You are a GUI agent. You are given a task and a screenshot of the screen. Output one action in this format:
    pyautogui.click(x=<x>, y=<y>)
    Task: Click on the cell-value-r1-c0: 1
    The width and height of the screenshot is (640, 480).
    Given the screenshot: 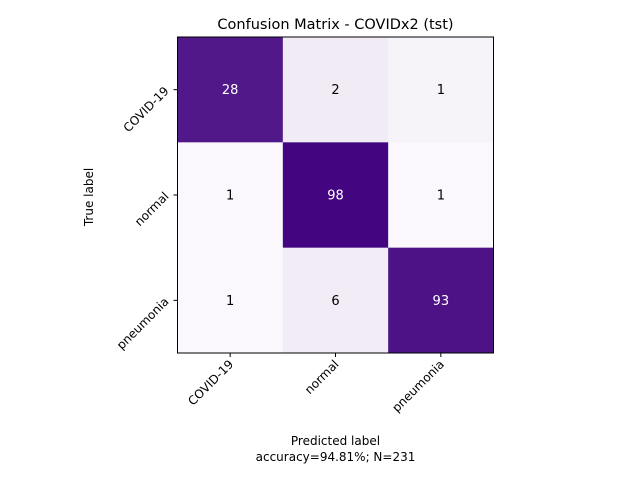 What is the action you would take?
    pyautogui.click(x=230, y=196)
    